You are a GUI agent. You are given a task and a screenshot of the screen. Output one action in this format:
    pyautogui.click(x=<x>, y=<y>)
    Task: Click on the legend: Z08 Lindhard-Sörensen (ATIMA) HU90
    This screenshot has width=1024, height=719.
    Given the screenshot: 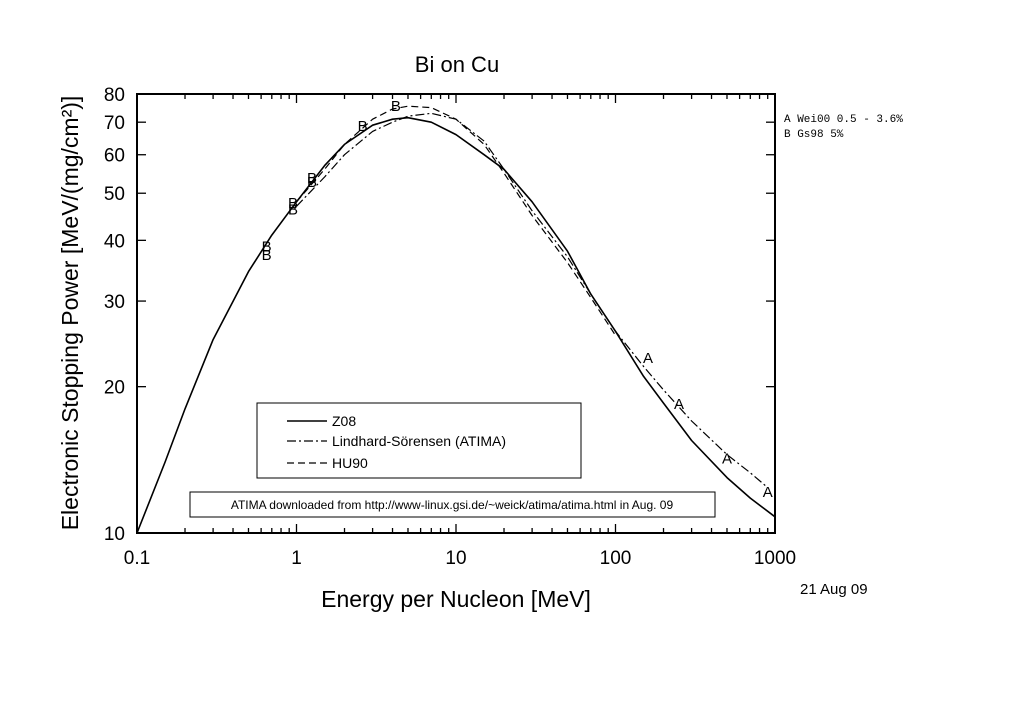 What is the action you would take?
    pyautogui.click(x=419, y=440)
    